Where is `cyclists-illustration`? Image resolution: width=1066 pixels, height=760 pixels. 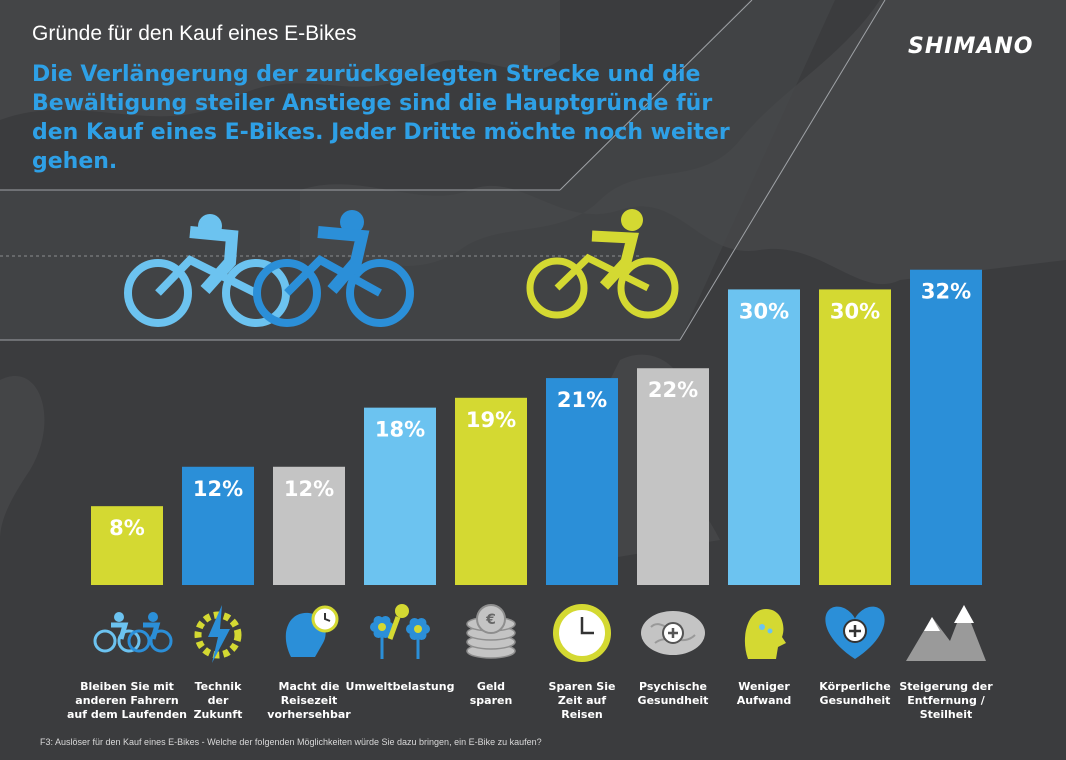
cyclists-illustration is located at coordinates (401, 268).